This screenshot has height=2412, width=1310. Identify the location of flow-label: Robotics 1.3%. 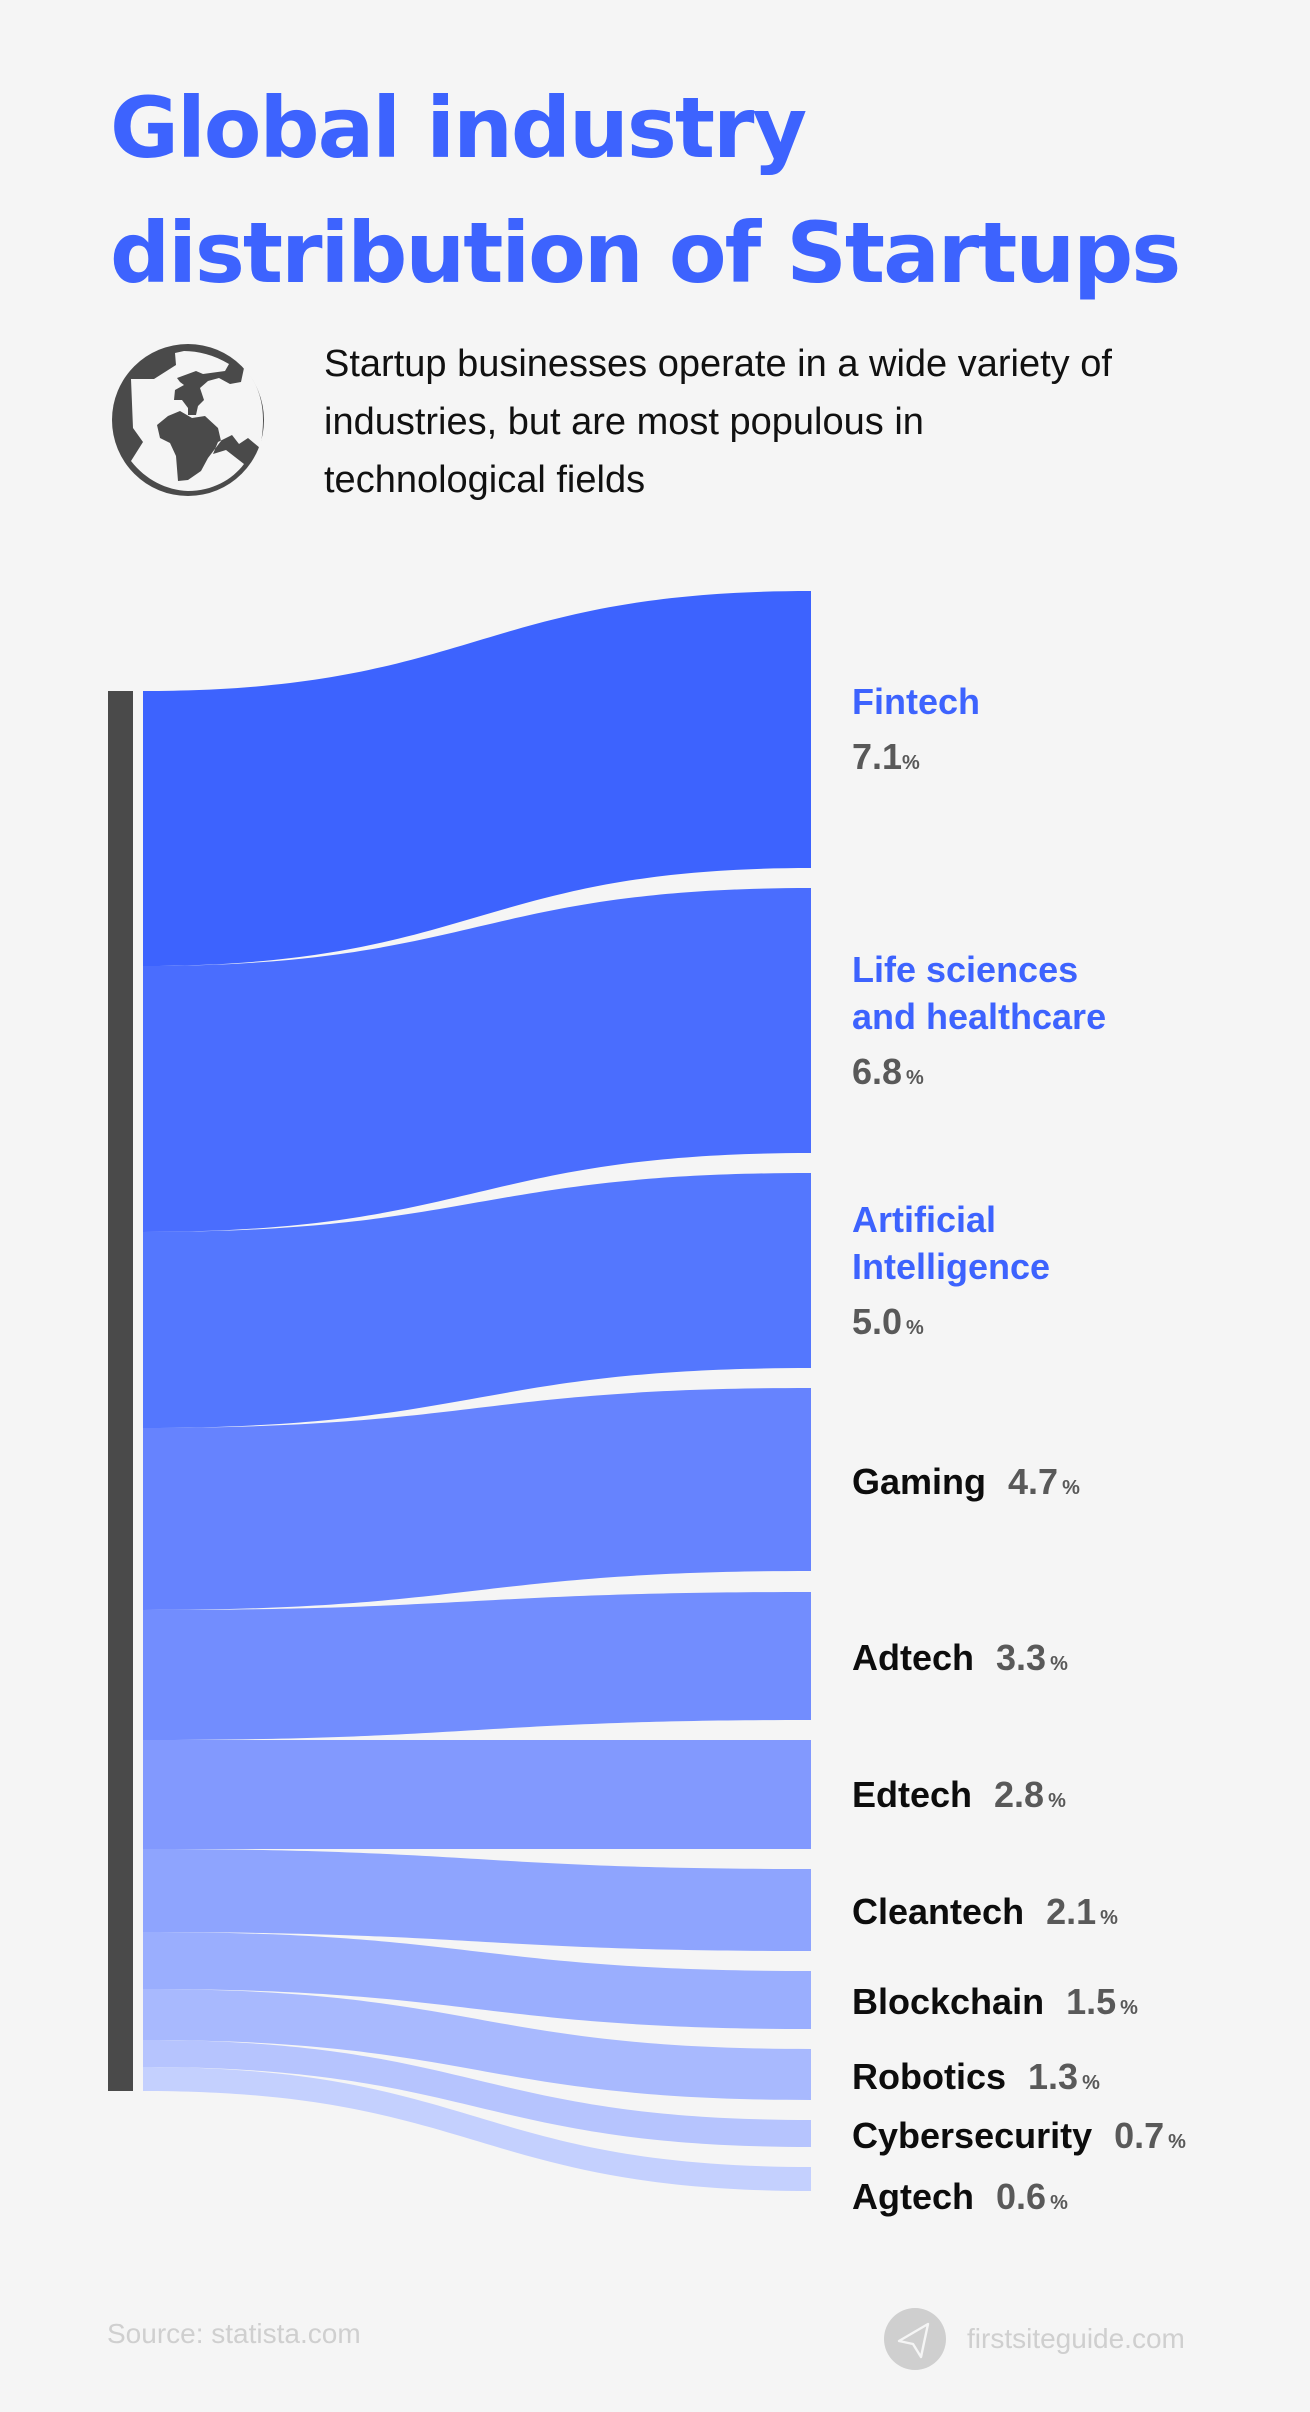
(976, 2080).